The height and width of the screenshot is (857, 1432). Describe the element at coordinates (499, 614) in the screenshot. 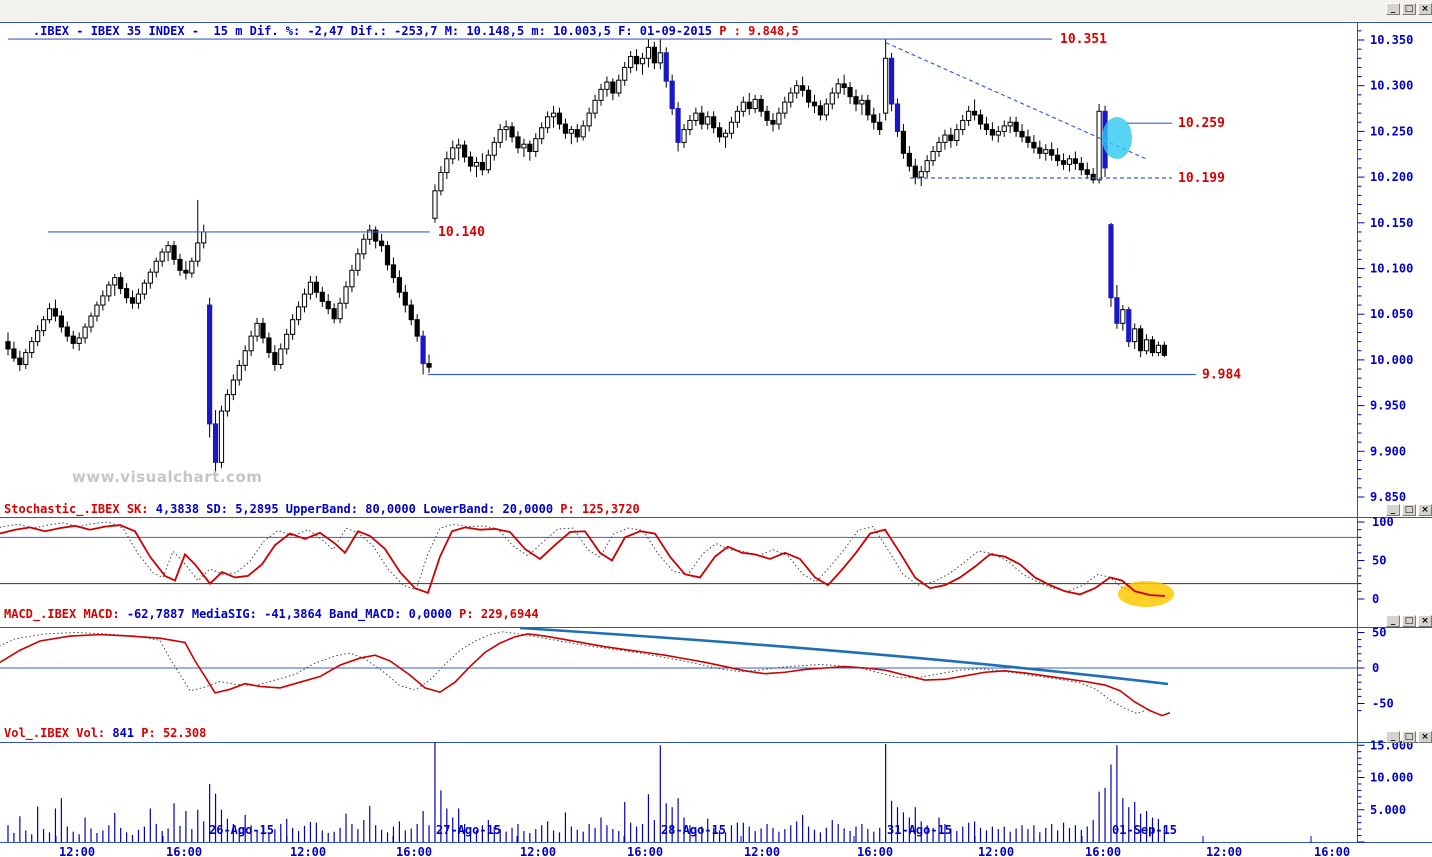

I see `macd-indicator-label-segment: P: 229,6944` at that location.